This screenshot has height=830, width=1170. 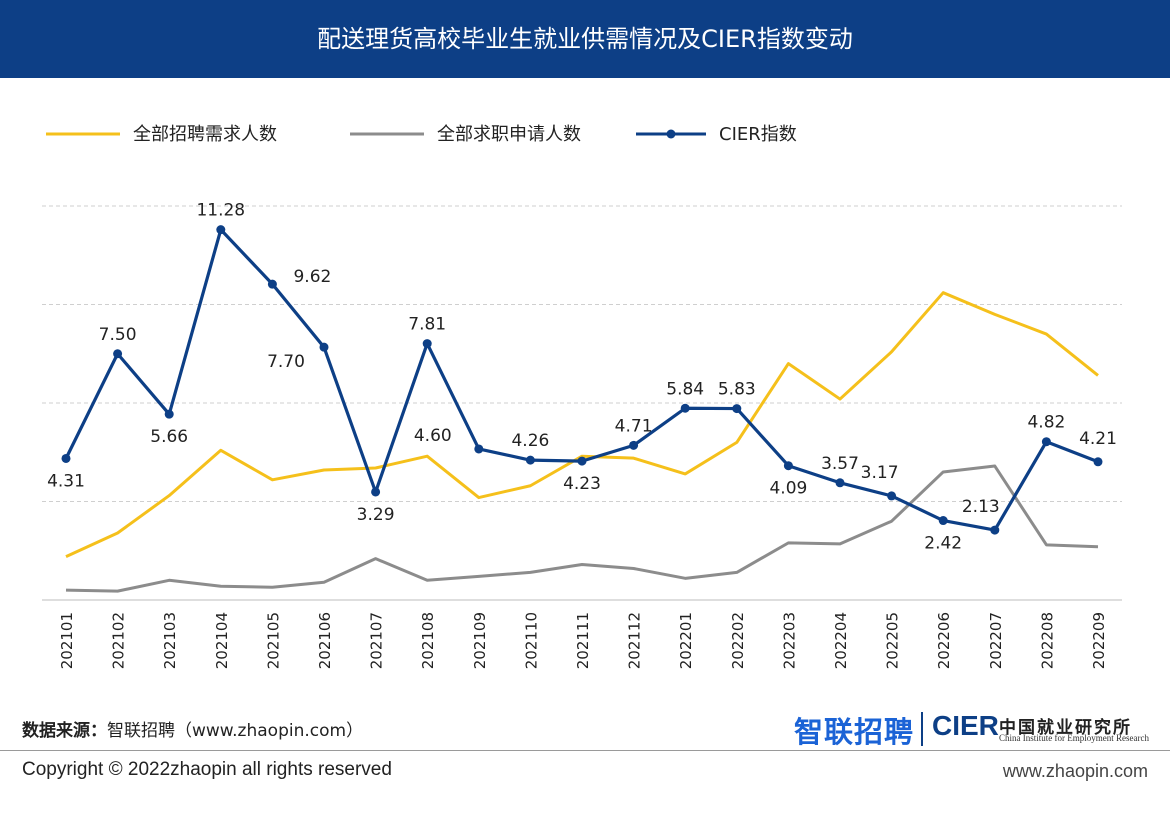 What do you see at coordinates (671, 134) in the screenshot?
I see `legend-marker` at bounding box center [671, 134].